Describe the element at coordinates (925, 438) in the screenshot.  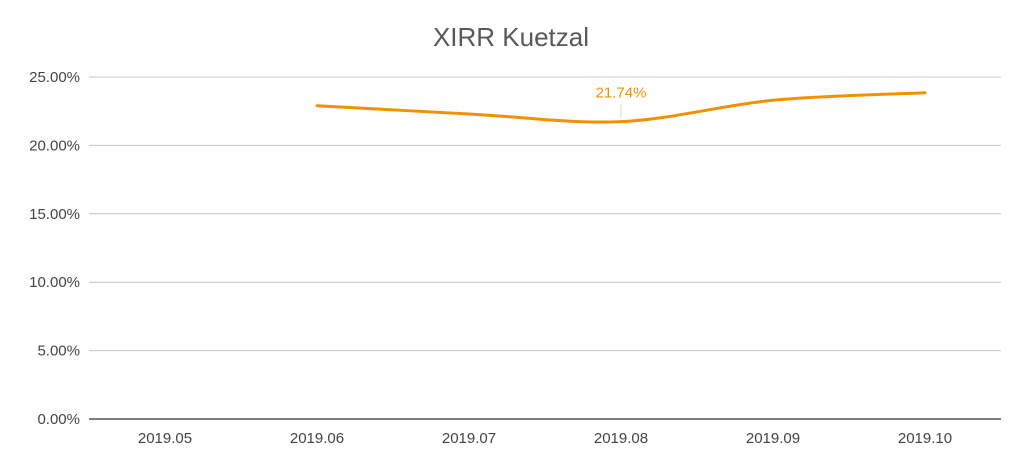
I see `x-tick-label: 2019.10` at that location.